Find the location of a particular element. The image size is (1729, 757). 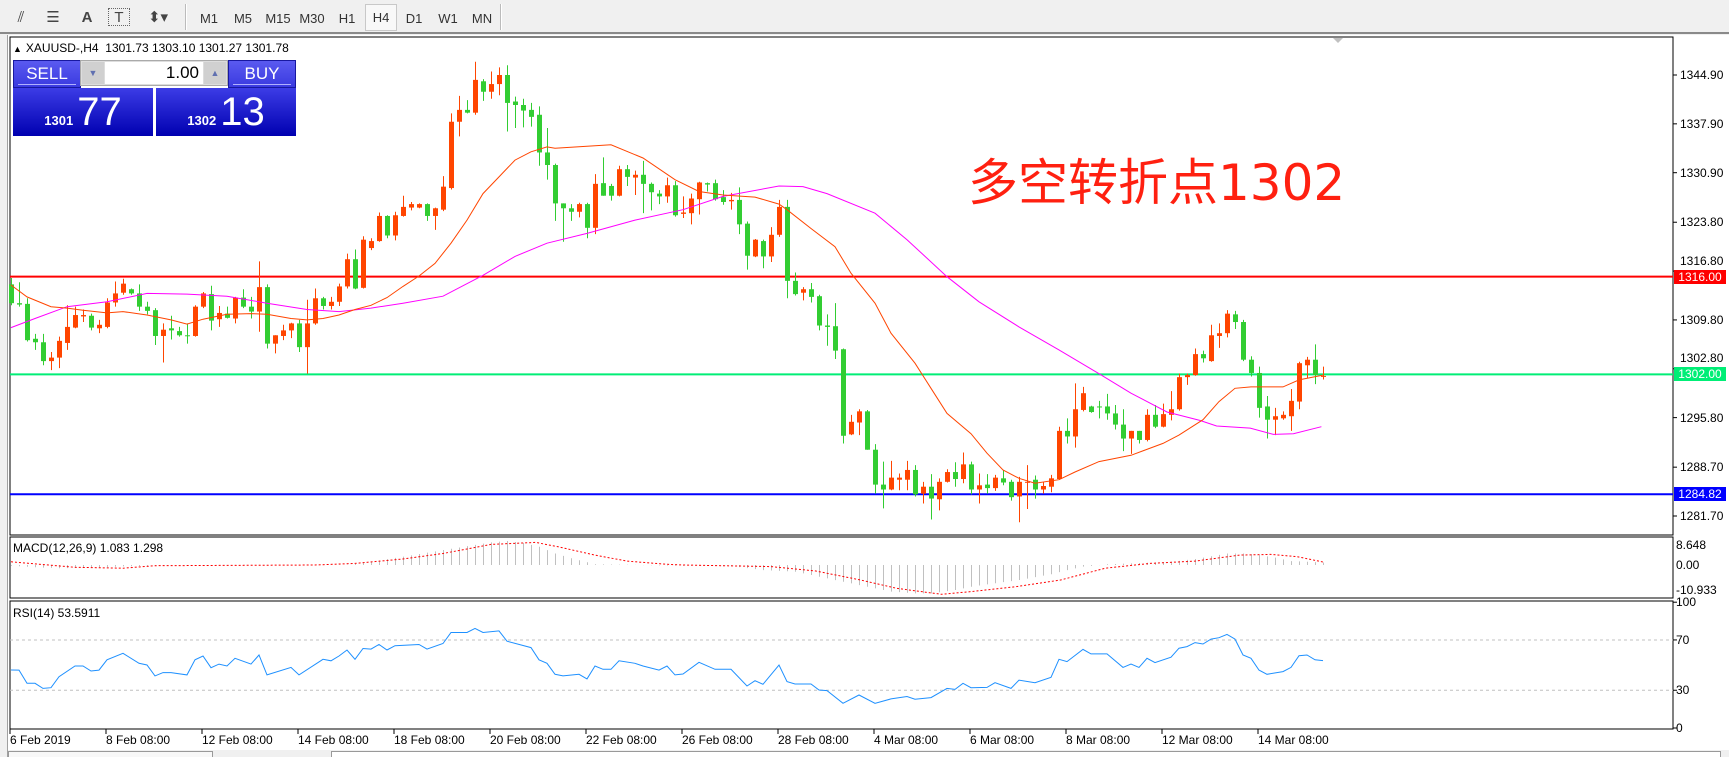

time-axis-label: 20 Feb 08:00 is located at coordinates (525, 740).